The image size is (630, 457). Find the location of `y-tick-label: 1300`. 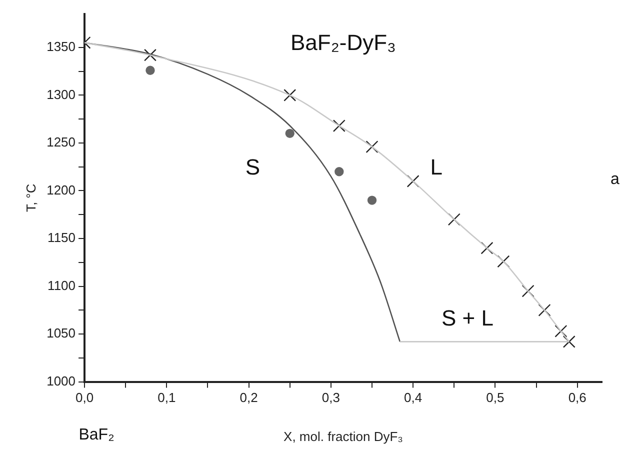

y-tick-label: 1300 is located at coordinates (61, 94).